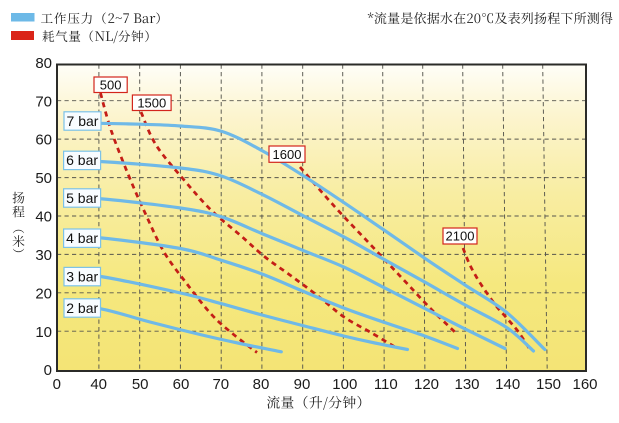  I want to click on svg-text: 扬, so click(18, 196).